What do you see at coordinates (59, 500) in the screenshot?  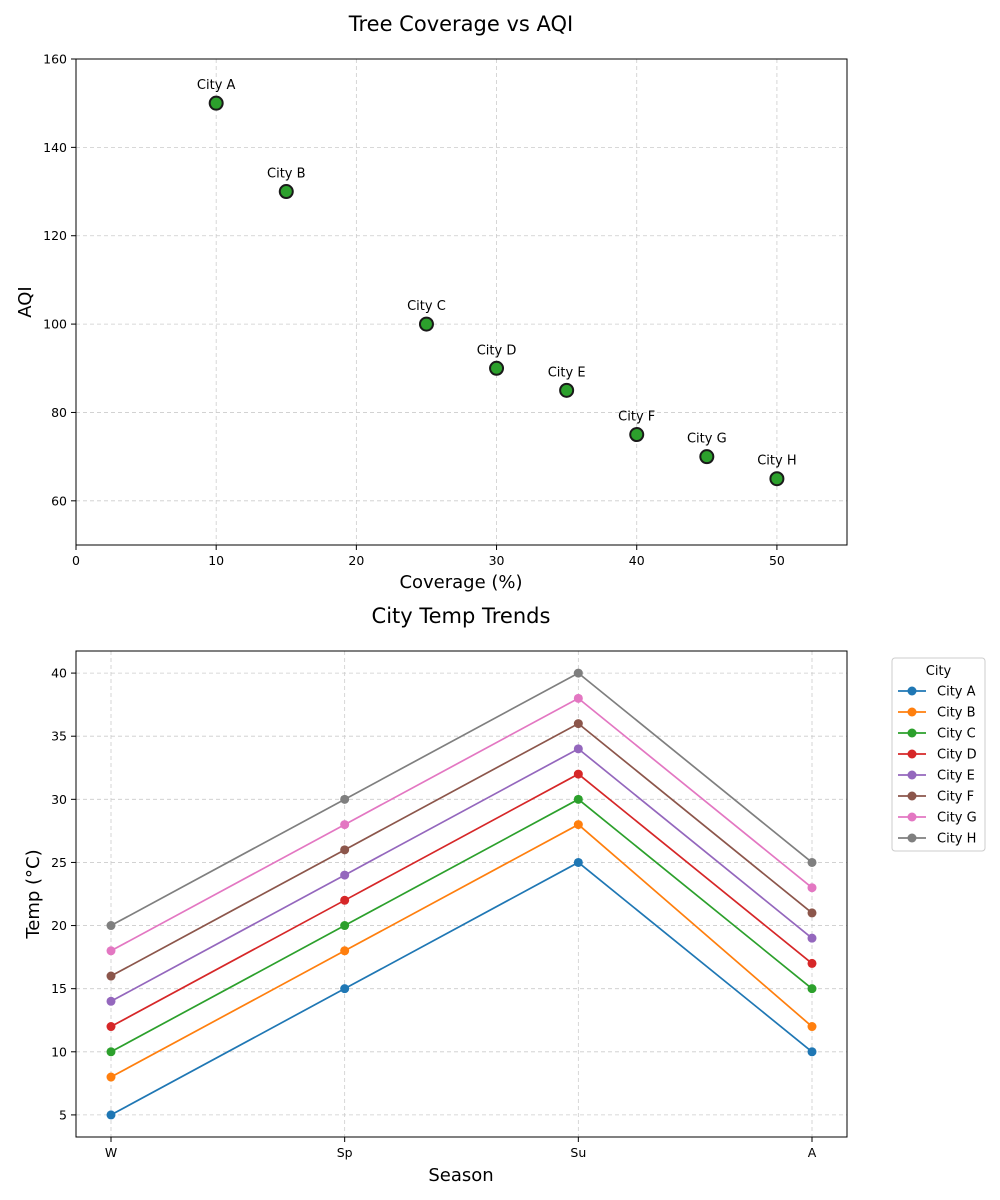 I see `y-tick-label: 60` at bounding box center [59, 500].